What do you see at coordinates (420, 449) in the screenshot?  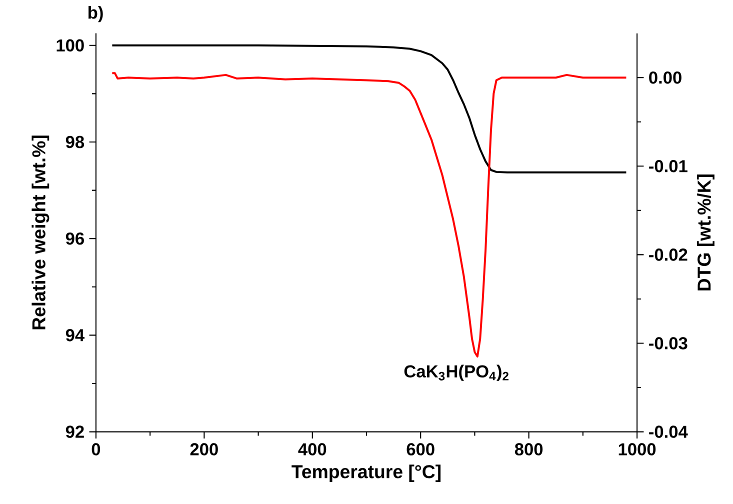 I see `x-tick-label: 600` at bounding box center [420, 449].